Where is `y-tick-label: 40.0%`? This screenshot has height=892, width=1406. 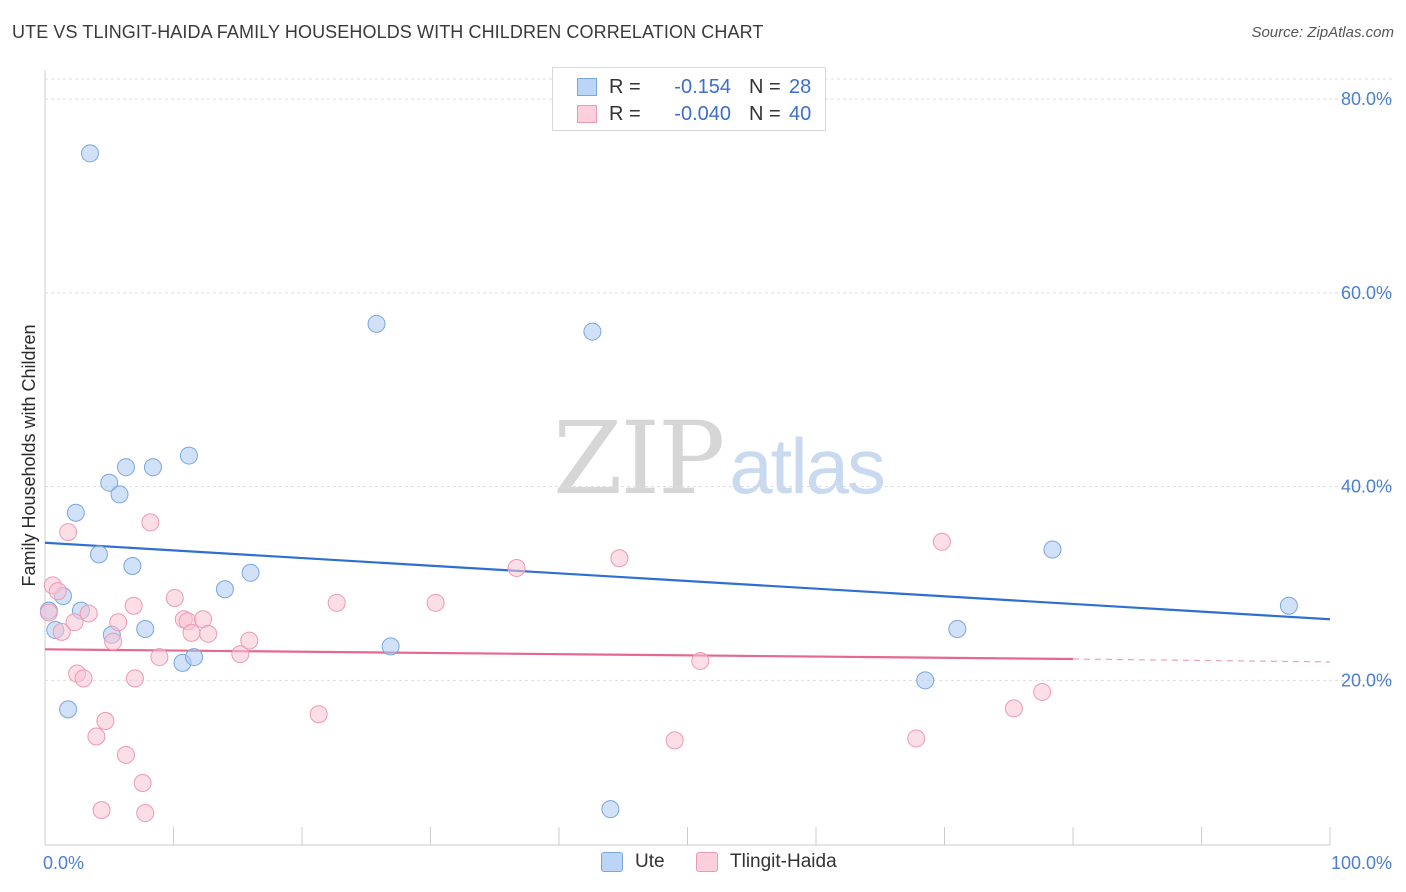
y-tick-label: 40.0% is located at coordinates (1366, 487).